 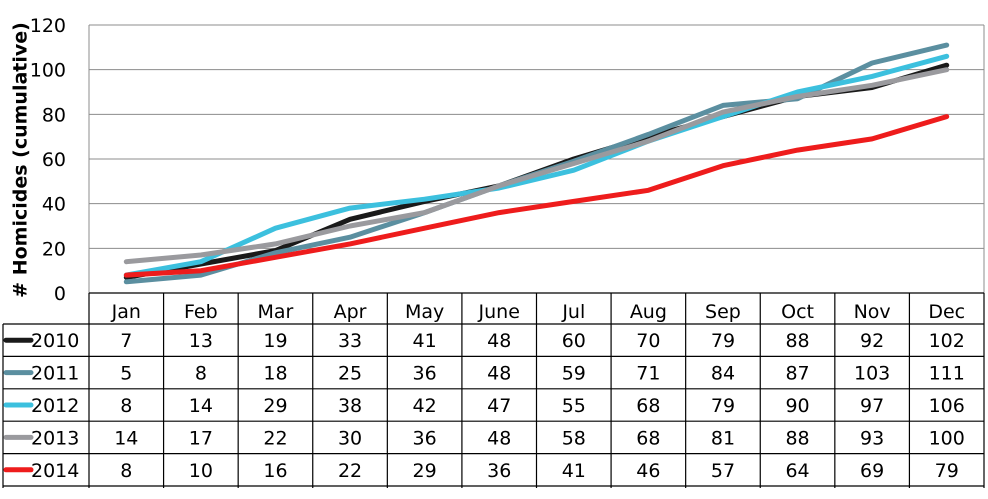 What do you see at coordinates (126, 341) in the screenshot?
I see `data-label: 7` at bounding box center [126, 341].